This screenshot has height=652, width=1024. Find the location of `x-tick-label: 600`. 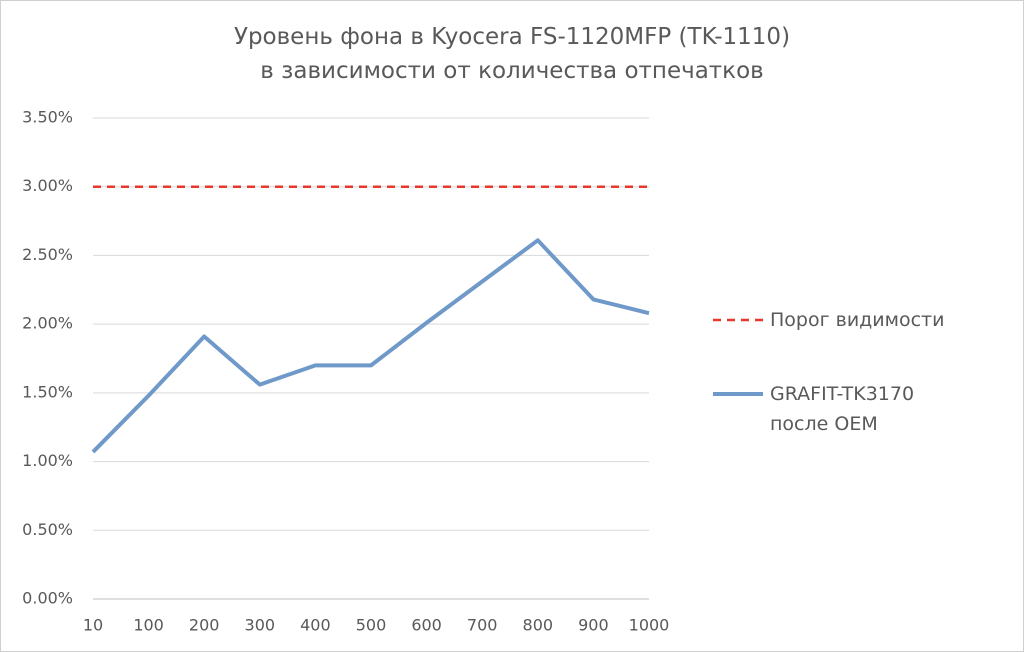

x-tick-label: 600 is located at coordinates (426, 625).